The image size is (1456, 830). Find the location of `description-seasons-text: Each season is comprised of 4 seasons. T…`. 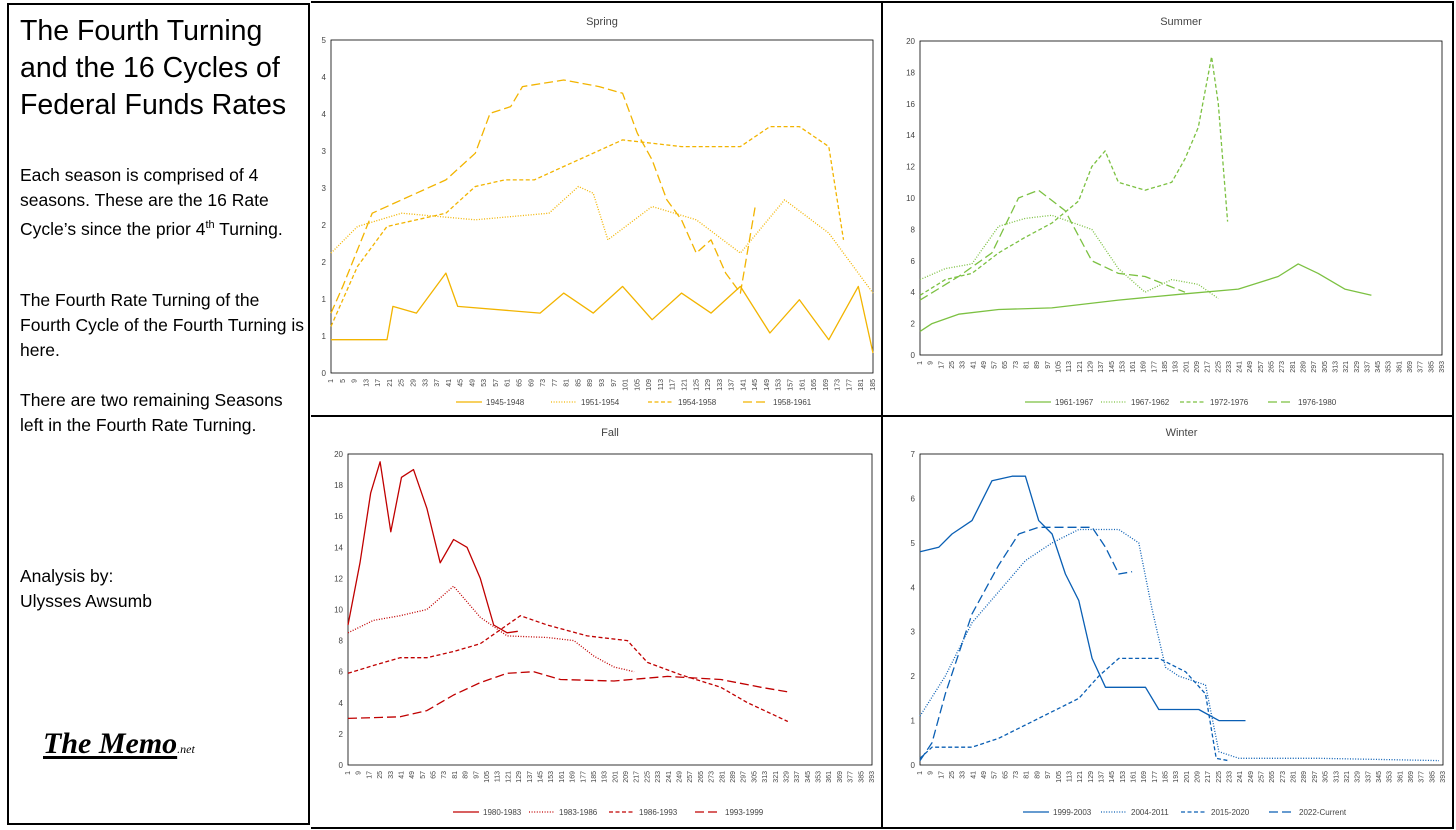

description-seasons-text: Each season is comprised of 4 seasons. T… is located at coordinates (144, 202).